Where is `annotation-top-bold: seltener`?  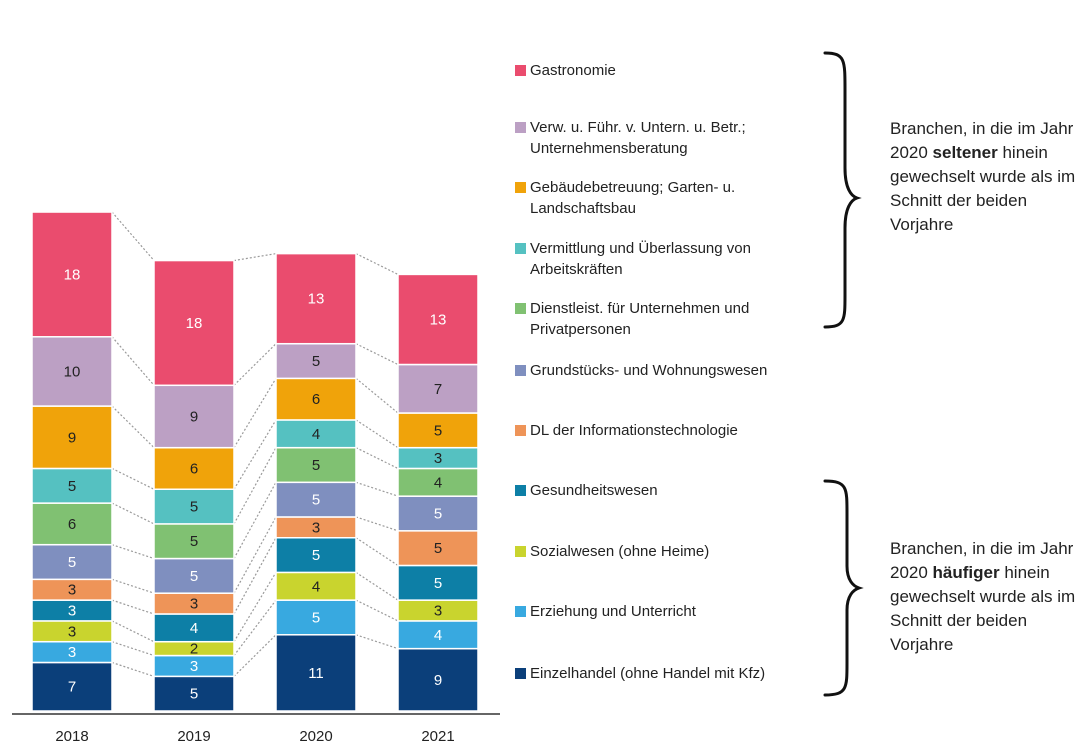
annotation-top-bold: seltener is located at coordinates (965, 152).